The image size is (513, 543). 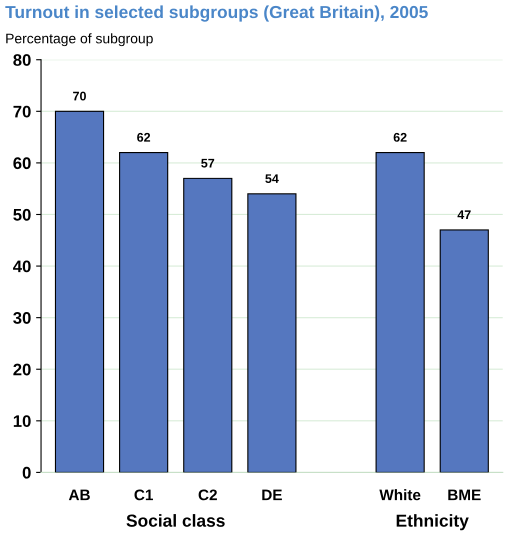 What do you see at coordinates (207, 494) in the screenshot?
I see `x-tick-label: C2` at bounding box center [207, 494].